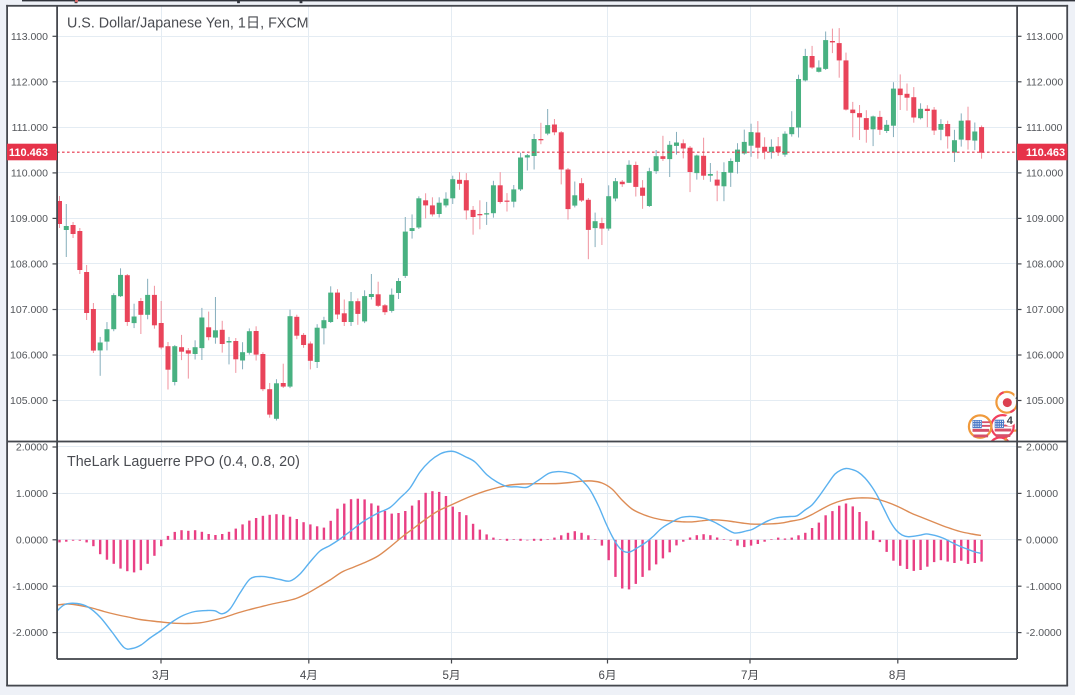  I want to click on svg-text: 5月, so click(452, 676).